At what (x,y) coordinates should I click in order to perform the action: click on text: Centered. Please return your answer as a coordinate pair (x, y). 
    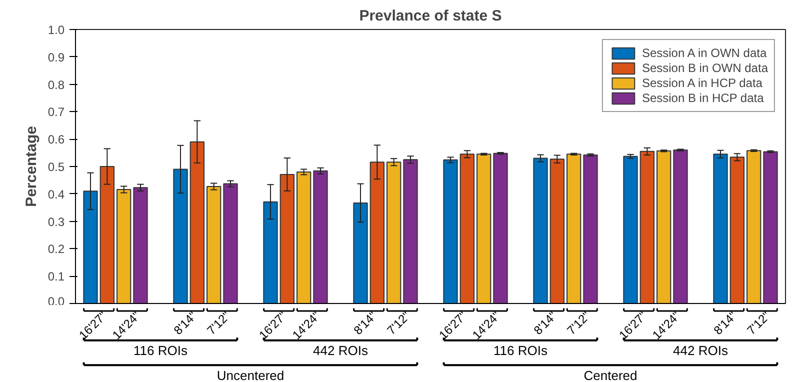
    Looking at the image, I should click on (611, 375).